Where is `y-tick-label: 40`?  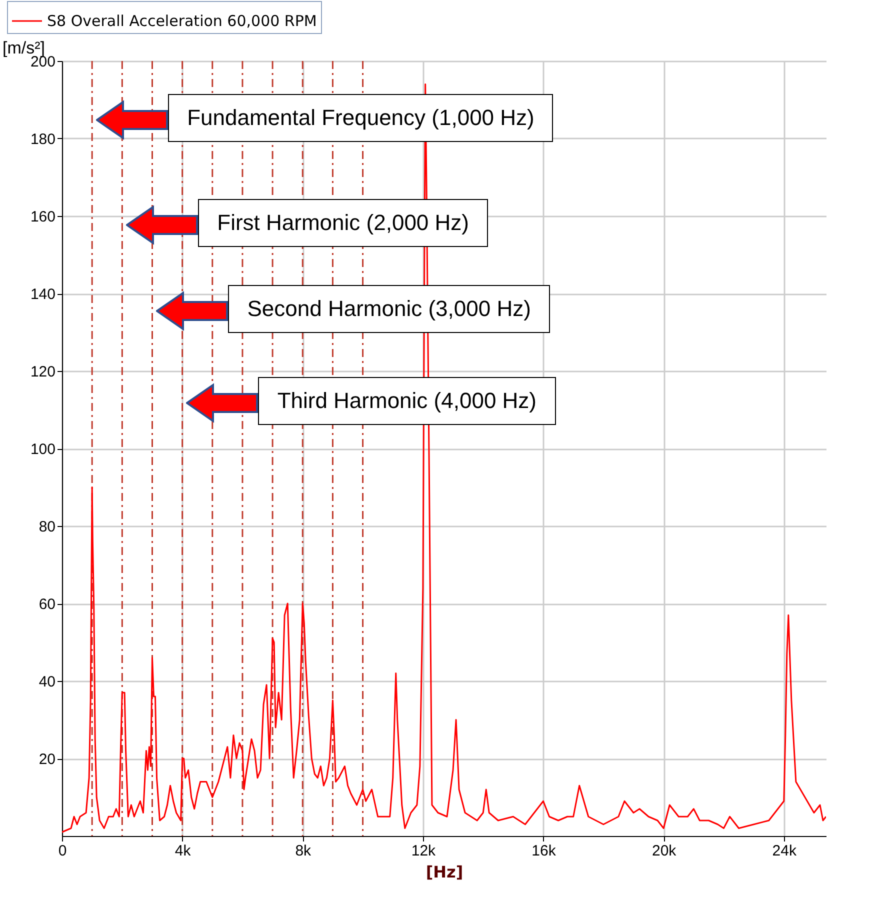
y-tick-label: 40 is located at coordinates (47, 682).